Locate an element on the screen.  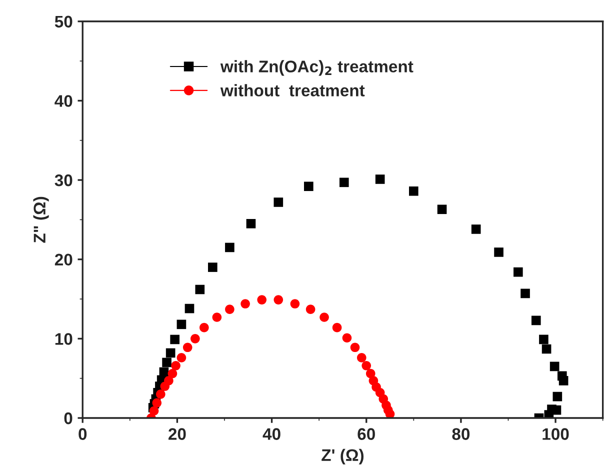
x-axis-title: Z' (Ω) is located at coordinates (343, 456).